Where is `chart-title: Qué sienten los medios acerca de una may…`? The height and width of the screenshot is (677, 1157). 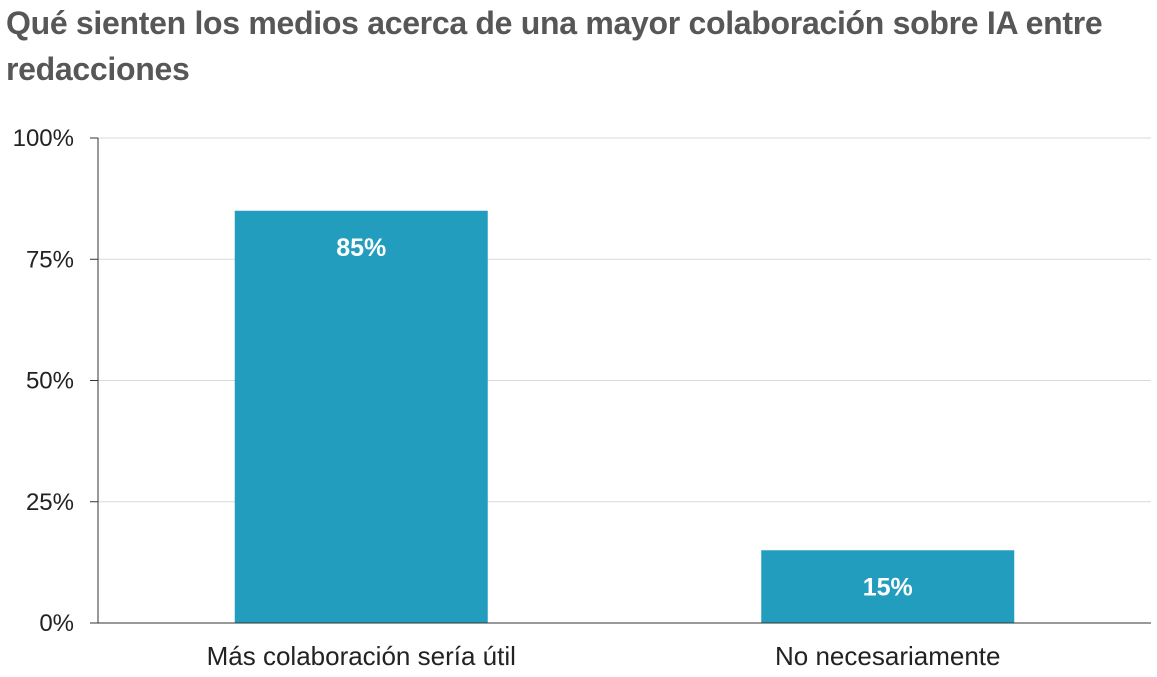 chart-title: Qué sienten los medios acerca de una may… is located at coordinates (554, 46).